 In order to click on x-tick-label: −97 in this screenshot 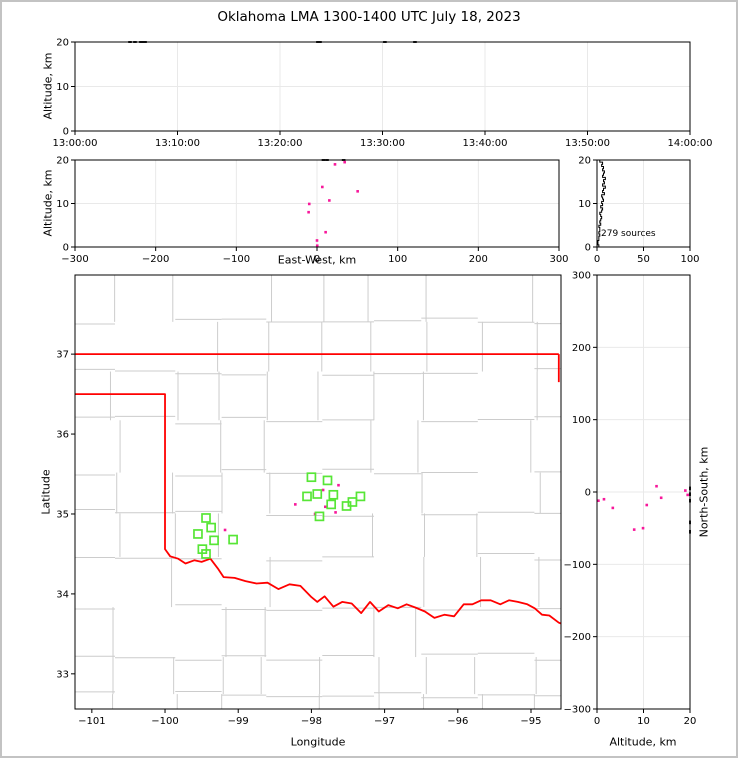, I will do `click(384, 721)`.